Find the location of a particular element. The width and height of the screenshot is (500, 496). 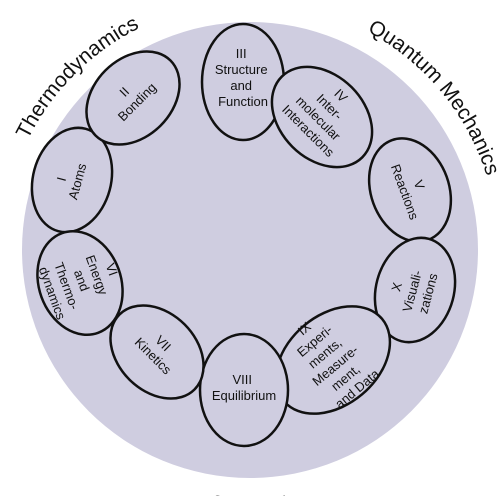

node-x-visualizations: X Visuali- zations is located at coordinates (415, 290).